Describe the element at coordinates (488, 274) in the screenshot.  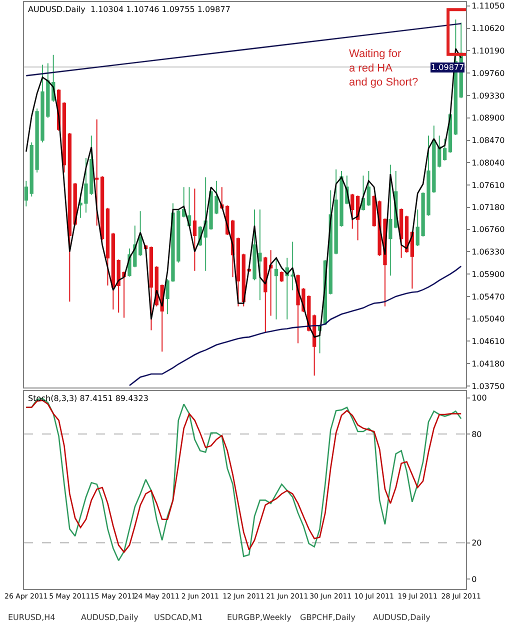
I see `y-tick-label: 1.05900` at that location.